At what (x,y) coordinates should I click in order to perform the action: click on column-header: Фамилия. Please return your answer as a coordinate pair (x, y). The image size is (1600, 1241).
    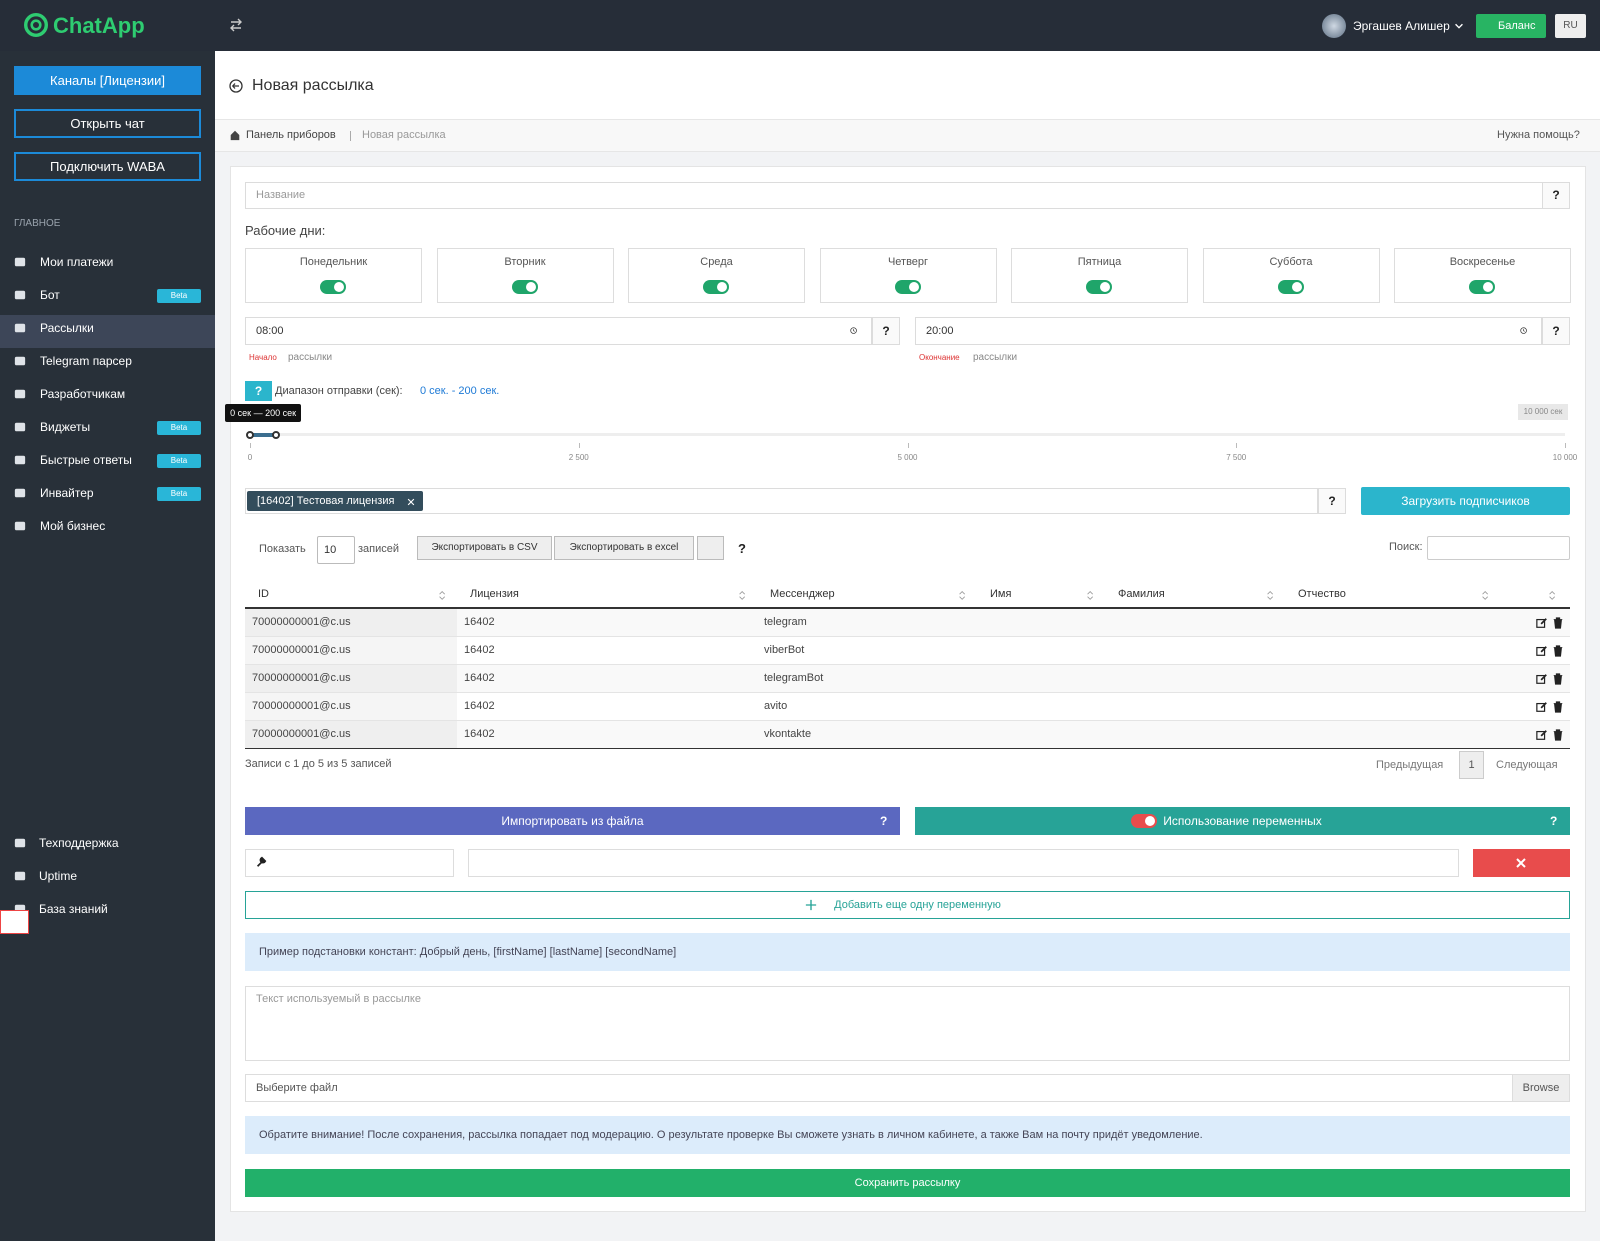
    Looking at the image, I should click on (1141, 594).